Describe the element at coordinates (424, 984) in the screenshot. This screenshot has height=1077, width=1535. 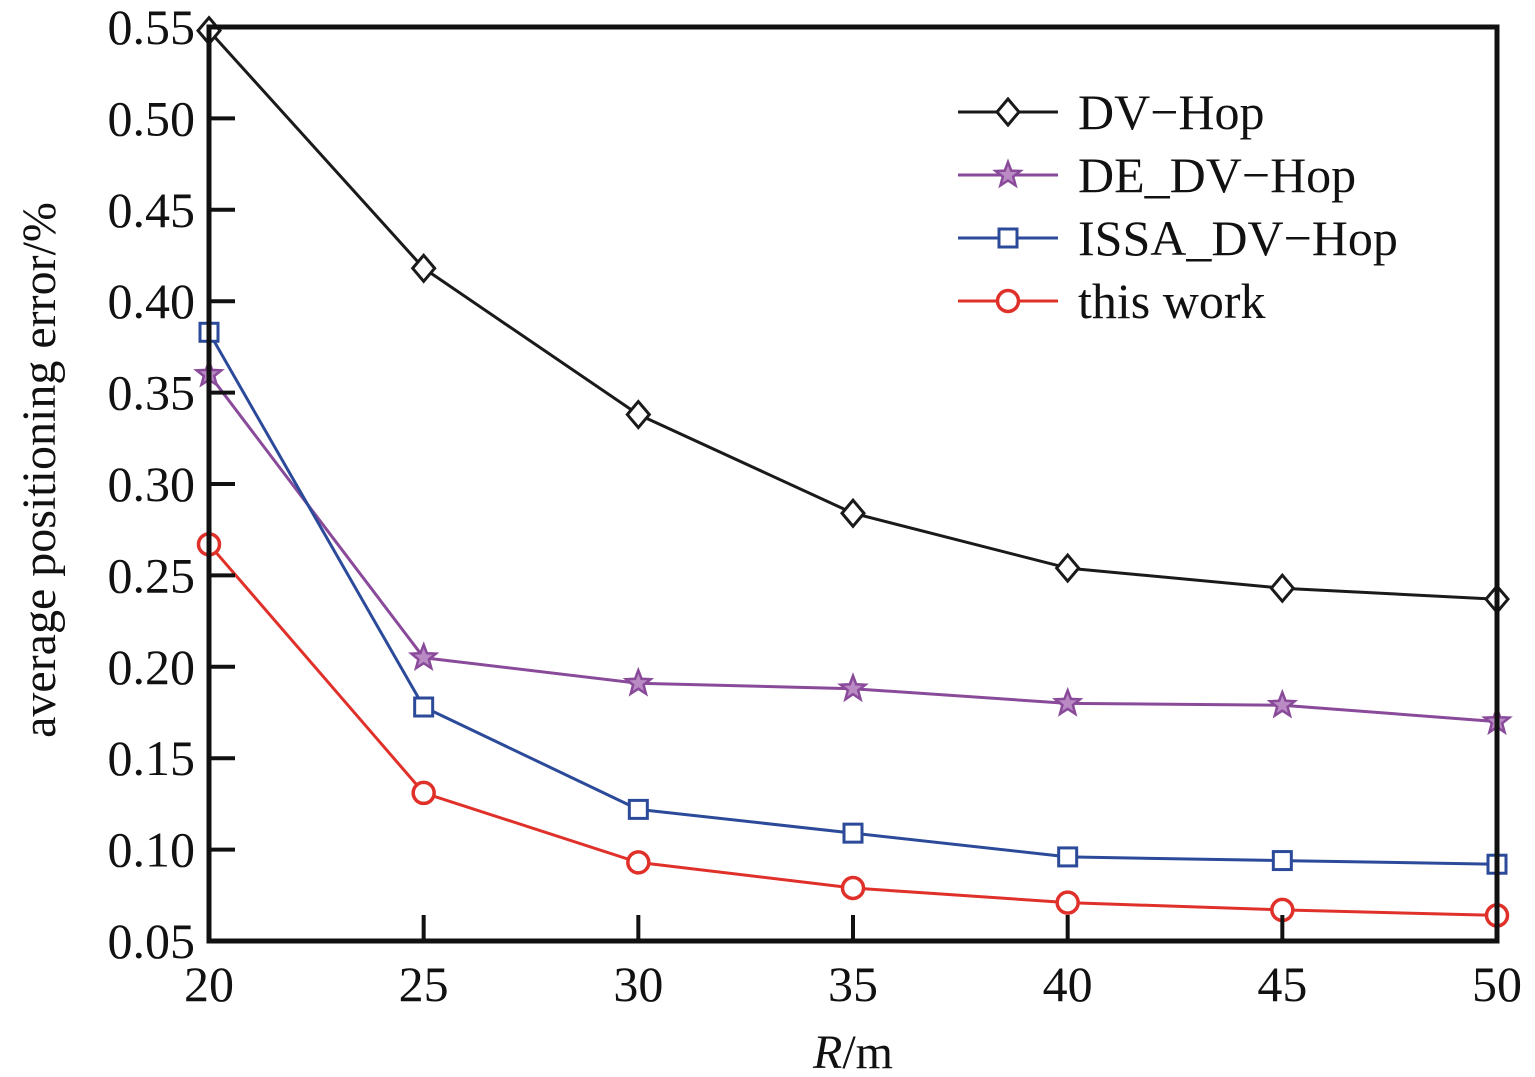
I see `x-tick-label: 25` at that location.